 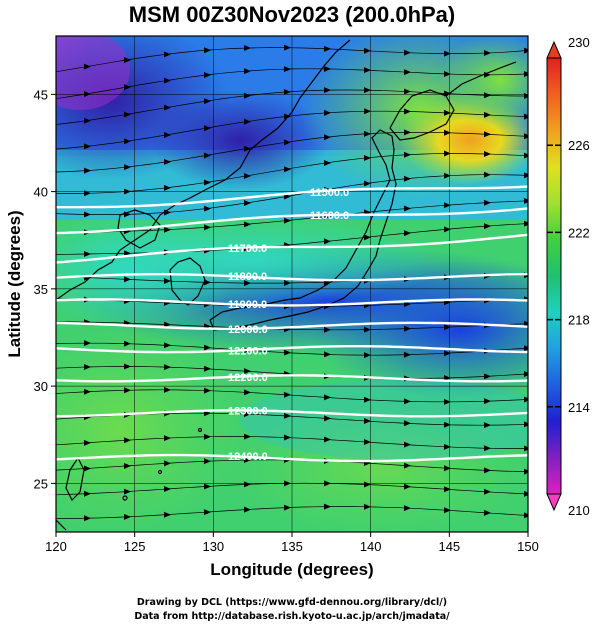 I want to click on y-tick-label: 40, so click(x=41, y=192).